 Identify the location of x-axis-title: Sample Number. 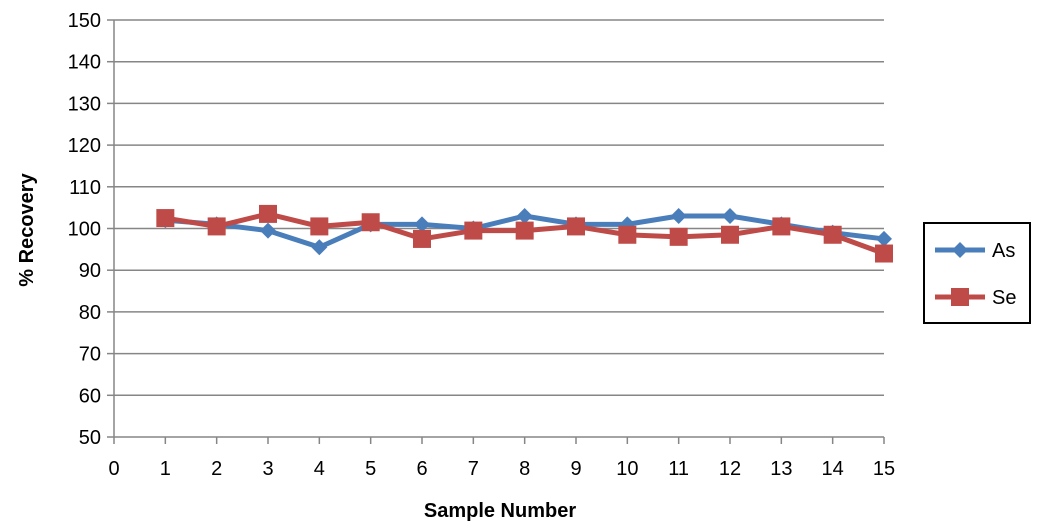
(500, 511).